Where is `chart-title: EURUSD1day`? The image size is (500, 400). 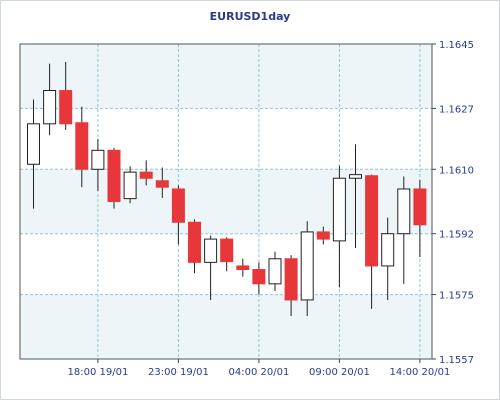 chart-title: EURUSD1day is located at coordinates (250, 16).